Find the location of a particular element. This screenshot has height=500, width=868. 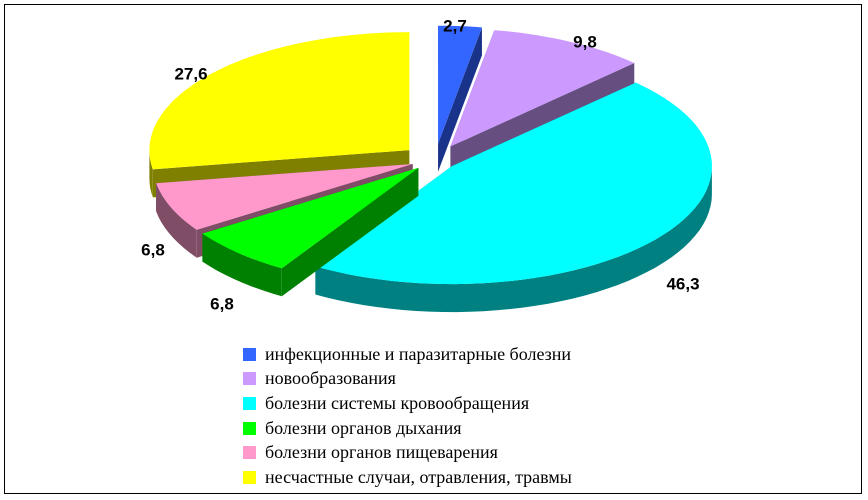

pie-slice-radial-side is located at coordinates (460, 99).